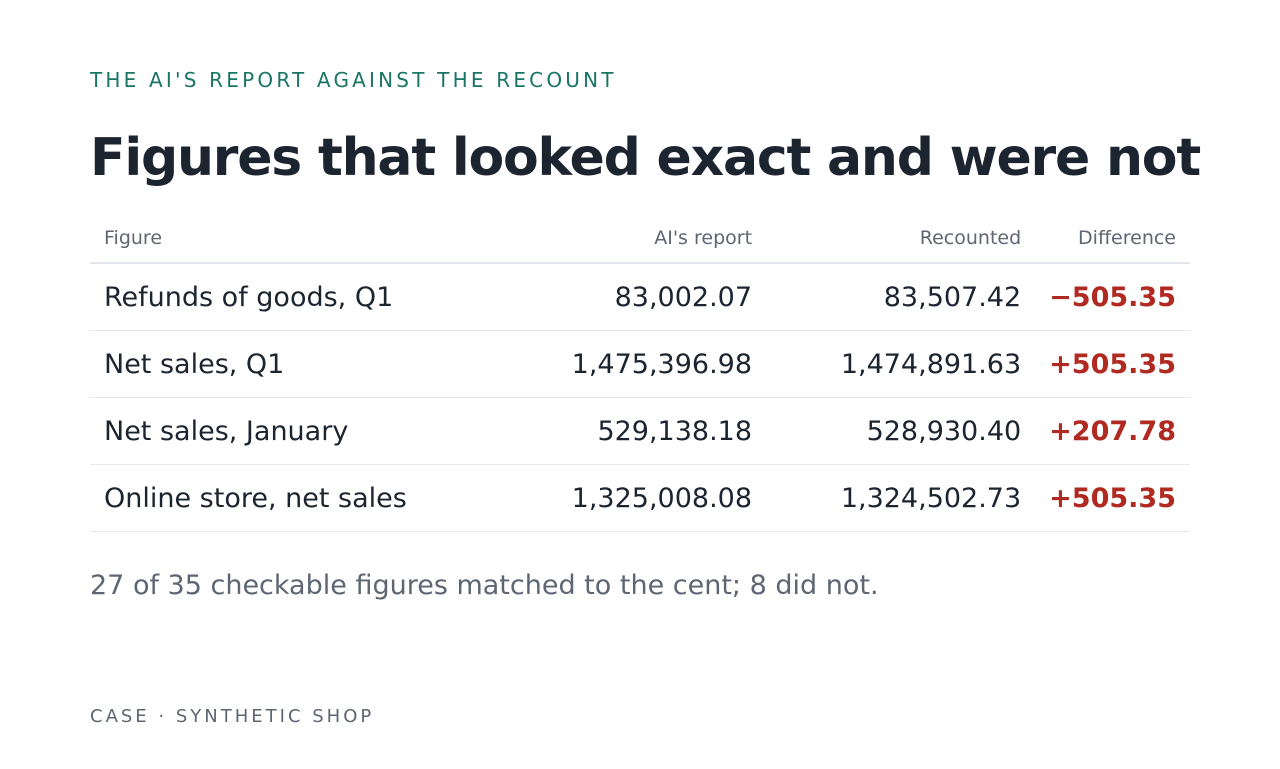 This screenshot has width=1280, height=769. Describe the element at coordinates (645, 158) in the screenshot. I see `page-title: Figures that looked exact and were not` at that location.